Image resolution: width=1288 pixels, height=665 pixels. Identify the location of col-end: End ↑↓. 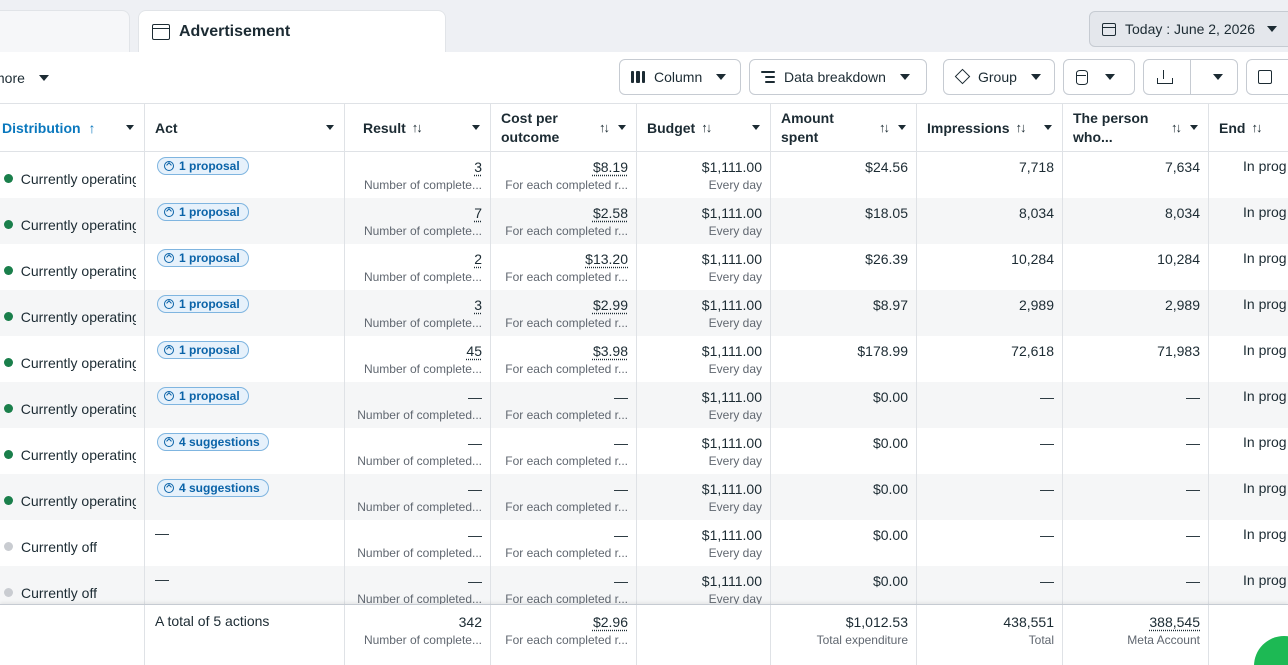
(1248, 127).